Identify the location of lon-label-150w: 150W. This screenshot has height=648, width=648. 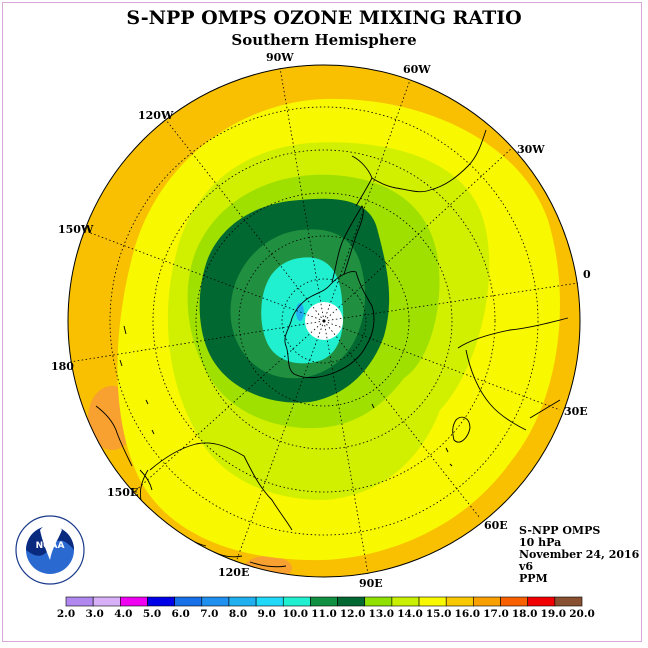
(76, 229).